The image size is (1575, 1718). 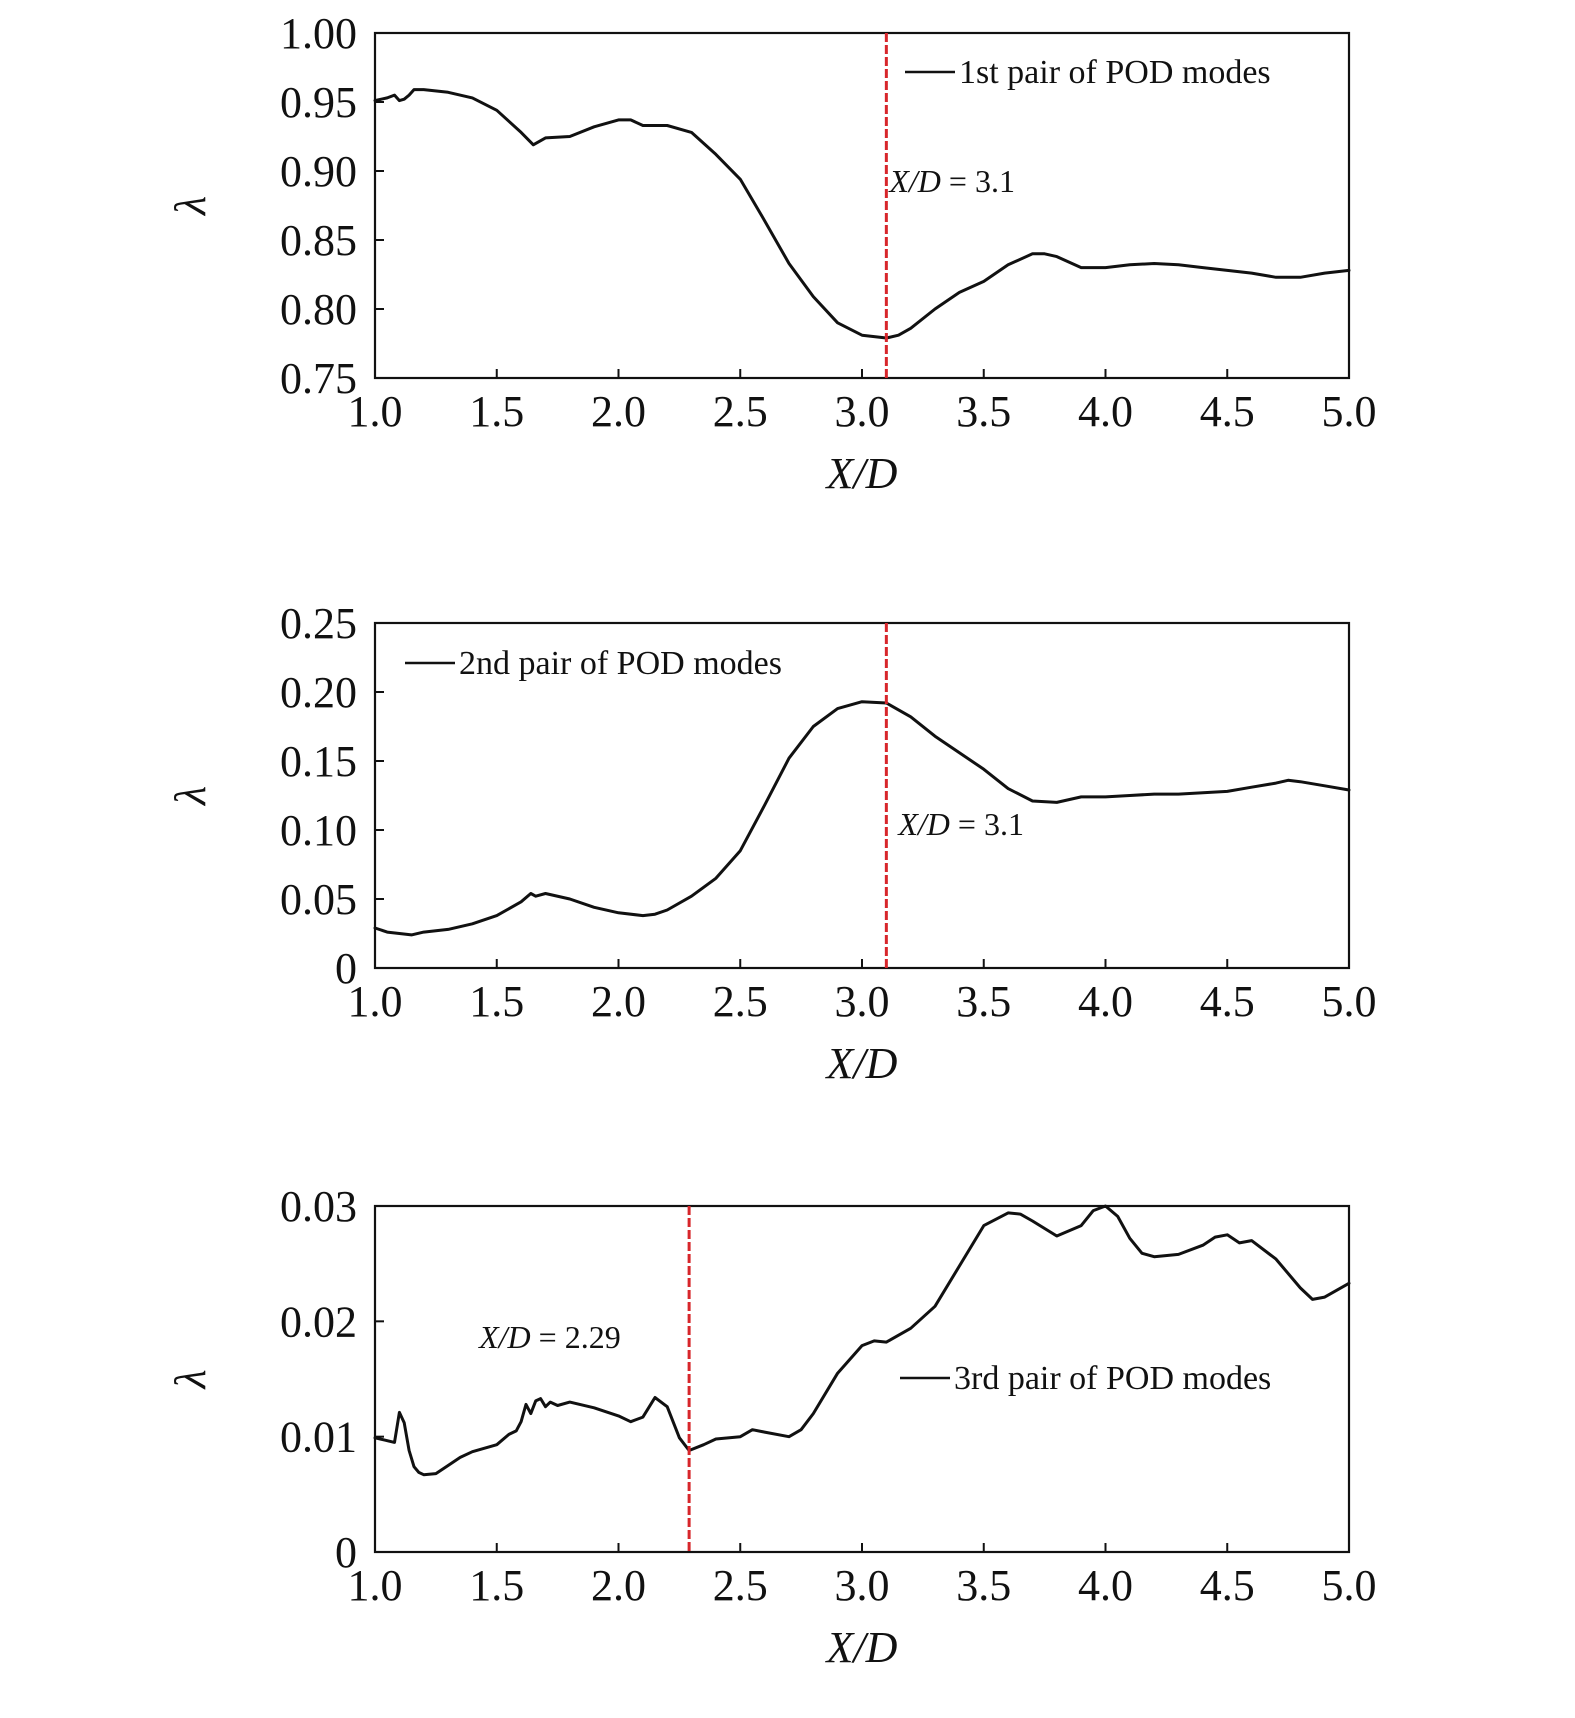 What do you see at coordinates (576, 1337) in the screenshot?
I see `annotation-rest: = 2.29` at bounding box center [576, 1337].